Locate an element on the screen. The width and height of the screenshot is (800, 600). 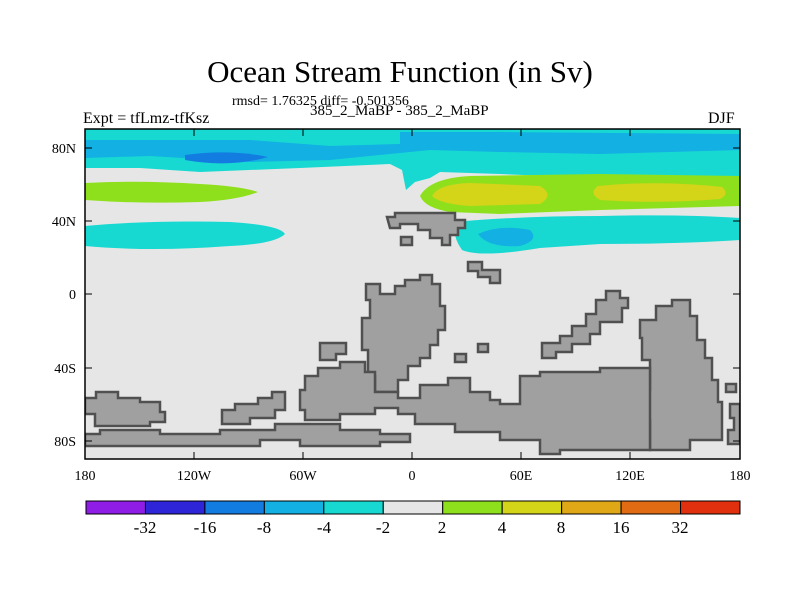
land-north-america-piece is located at coordinates (426, 229).